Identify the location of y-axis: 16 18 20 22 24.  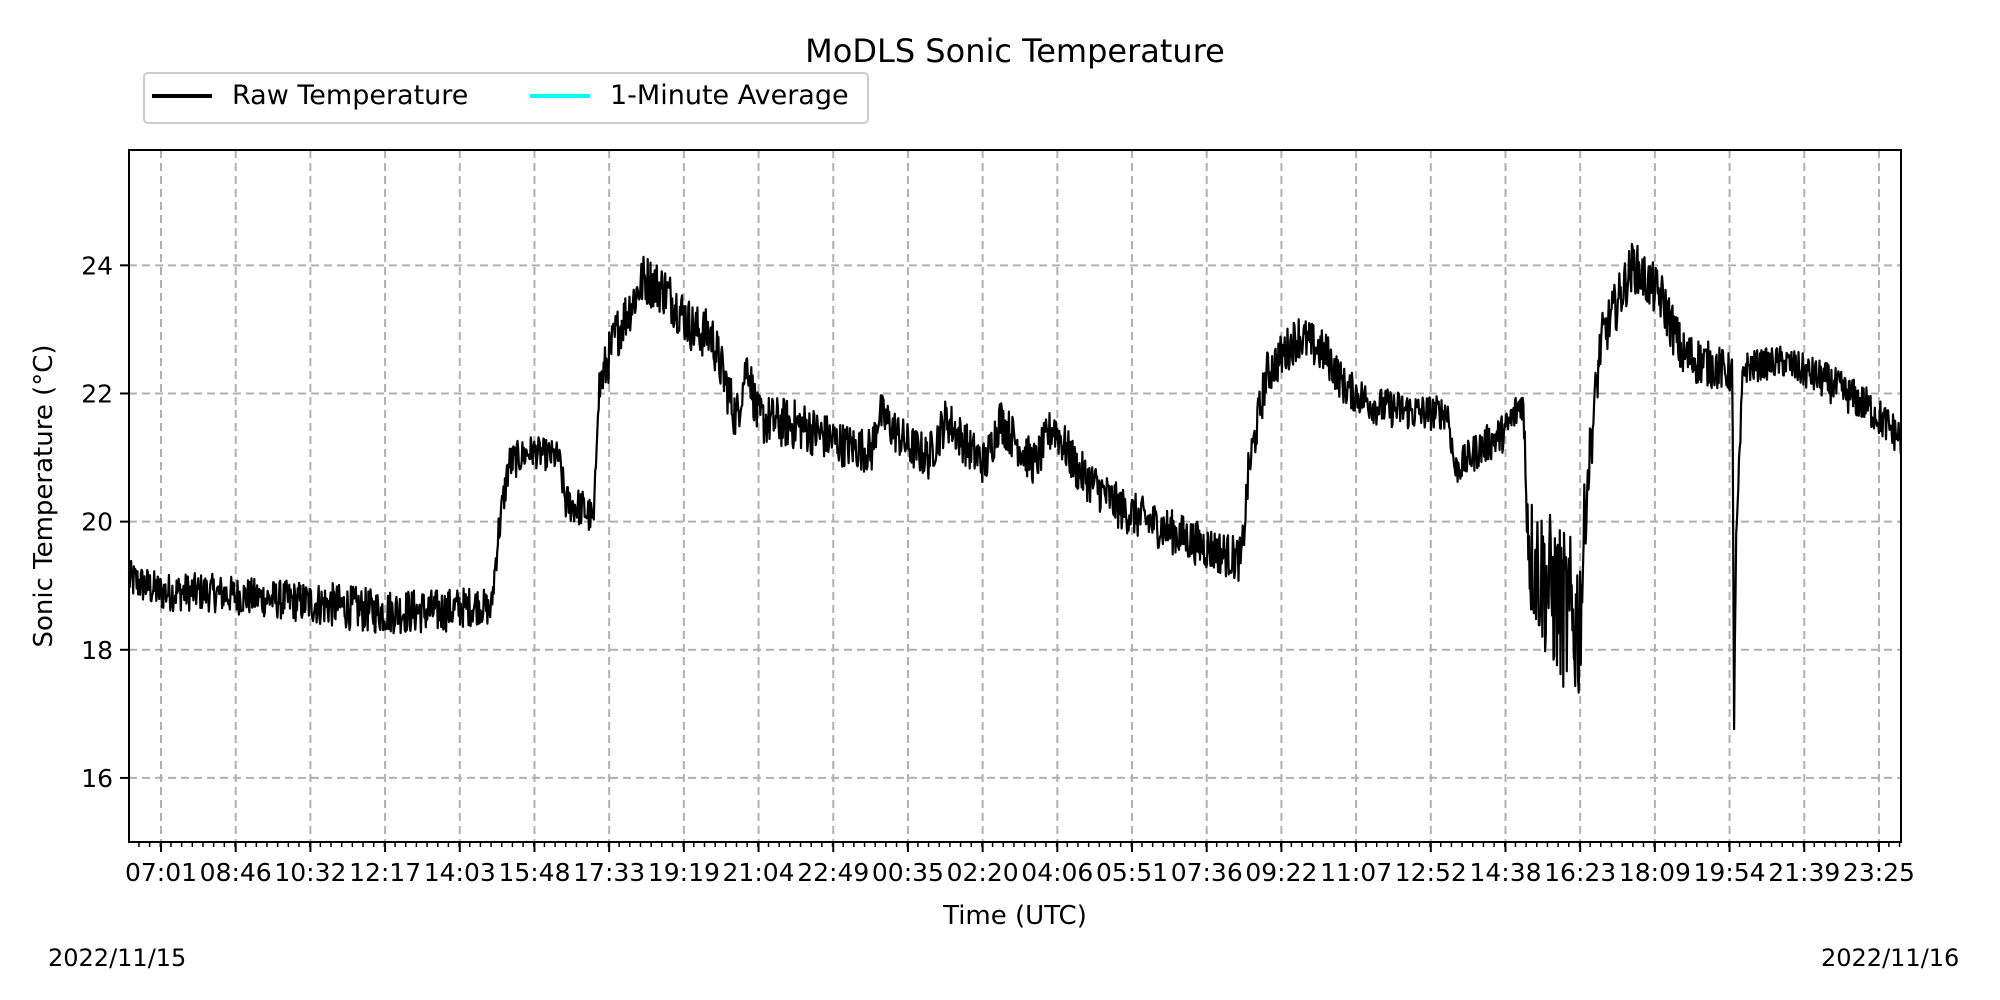
(105, 522).